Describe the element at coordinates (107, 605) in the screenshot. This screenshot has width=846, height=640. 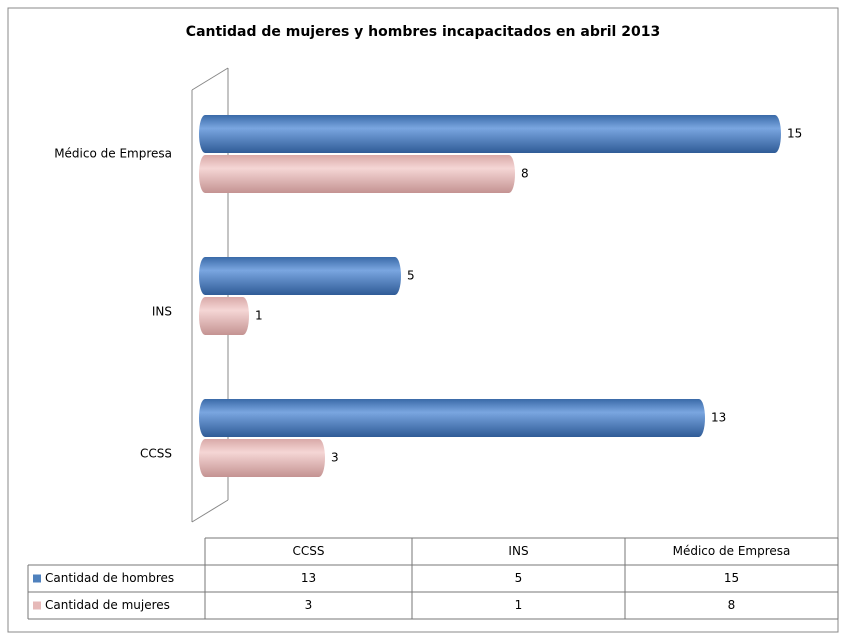
I see `legend-label: Cantidad de mujeres` at that location.